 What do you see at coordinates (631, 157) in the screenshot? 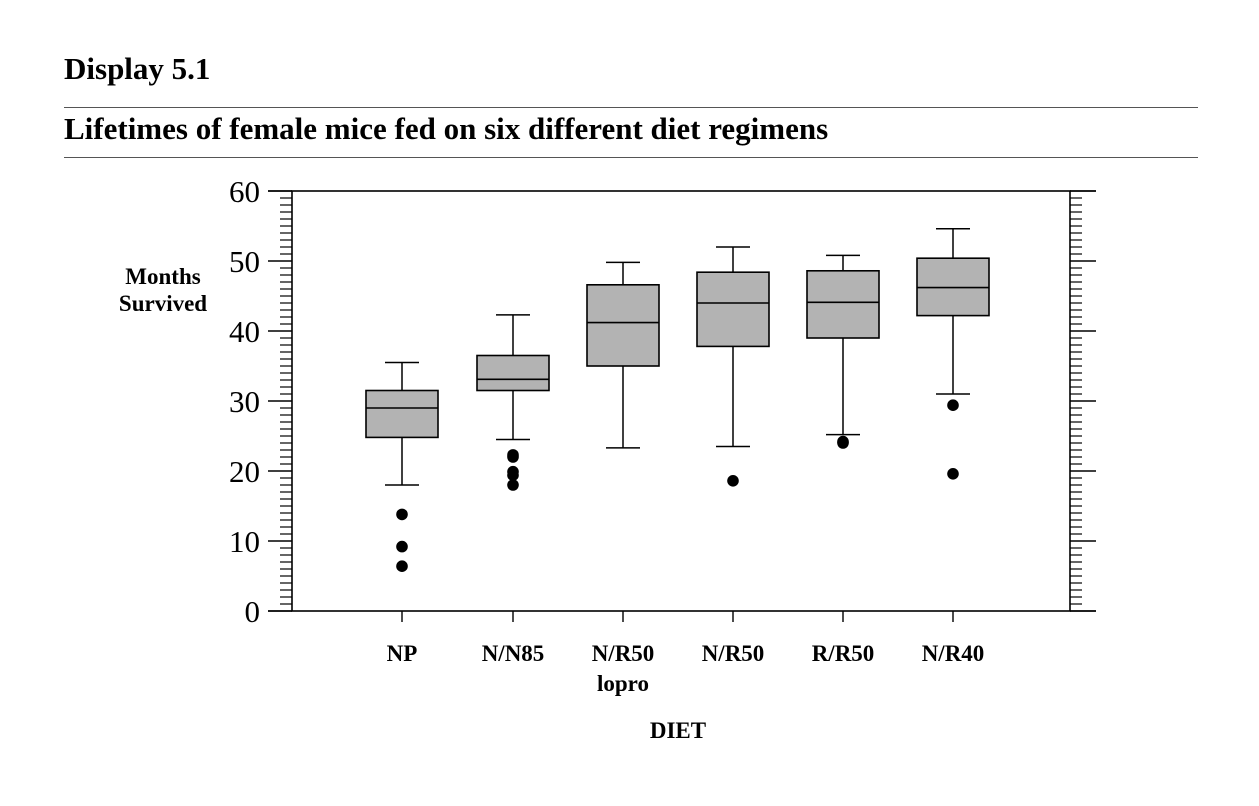
I see `bottom-rule` at bounding box center [631, 157].